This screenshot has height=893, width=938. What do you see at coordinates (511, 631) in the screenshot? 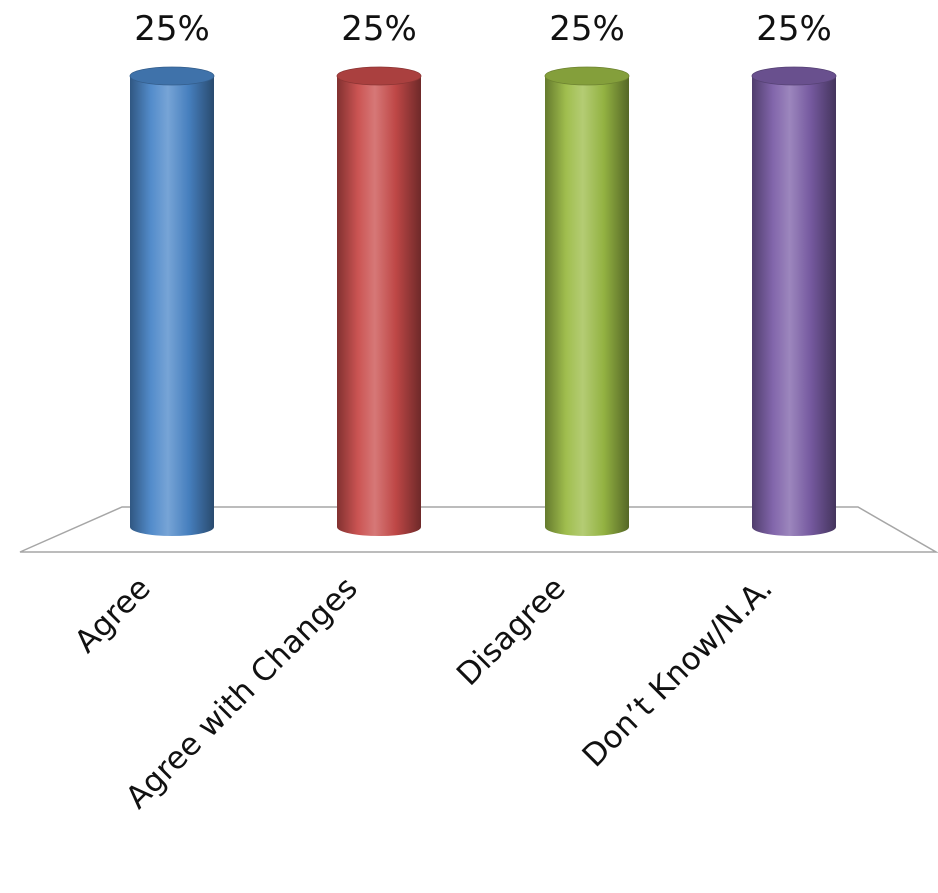
I see `category-label-2: Disagree` at bounding box center [511, 631].